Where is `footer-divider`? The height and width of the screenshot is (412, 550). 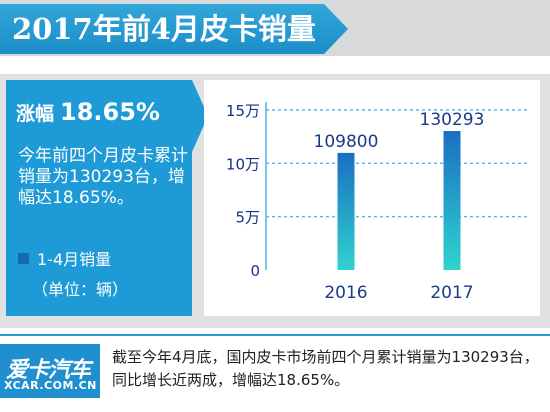 footer-divider is located at coordinates (275, 335).